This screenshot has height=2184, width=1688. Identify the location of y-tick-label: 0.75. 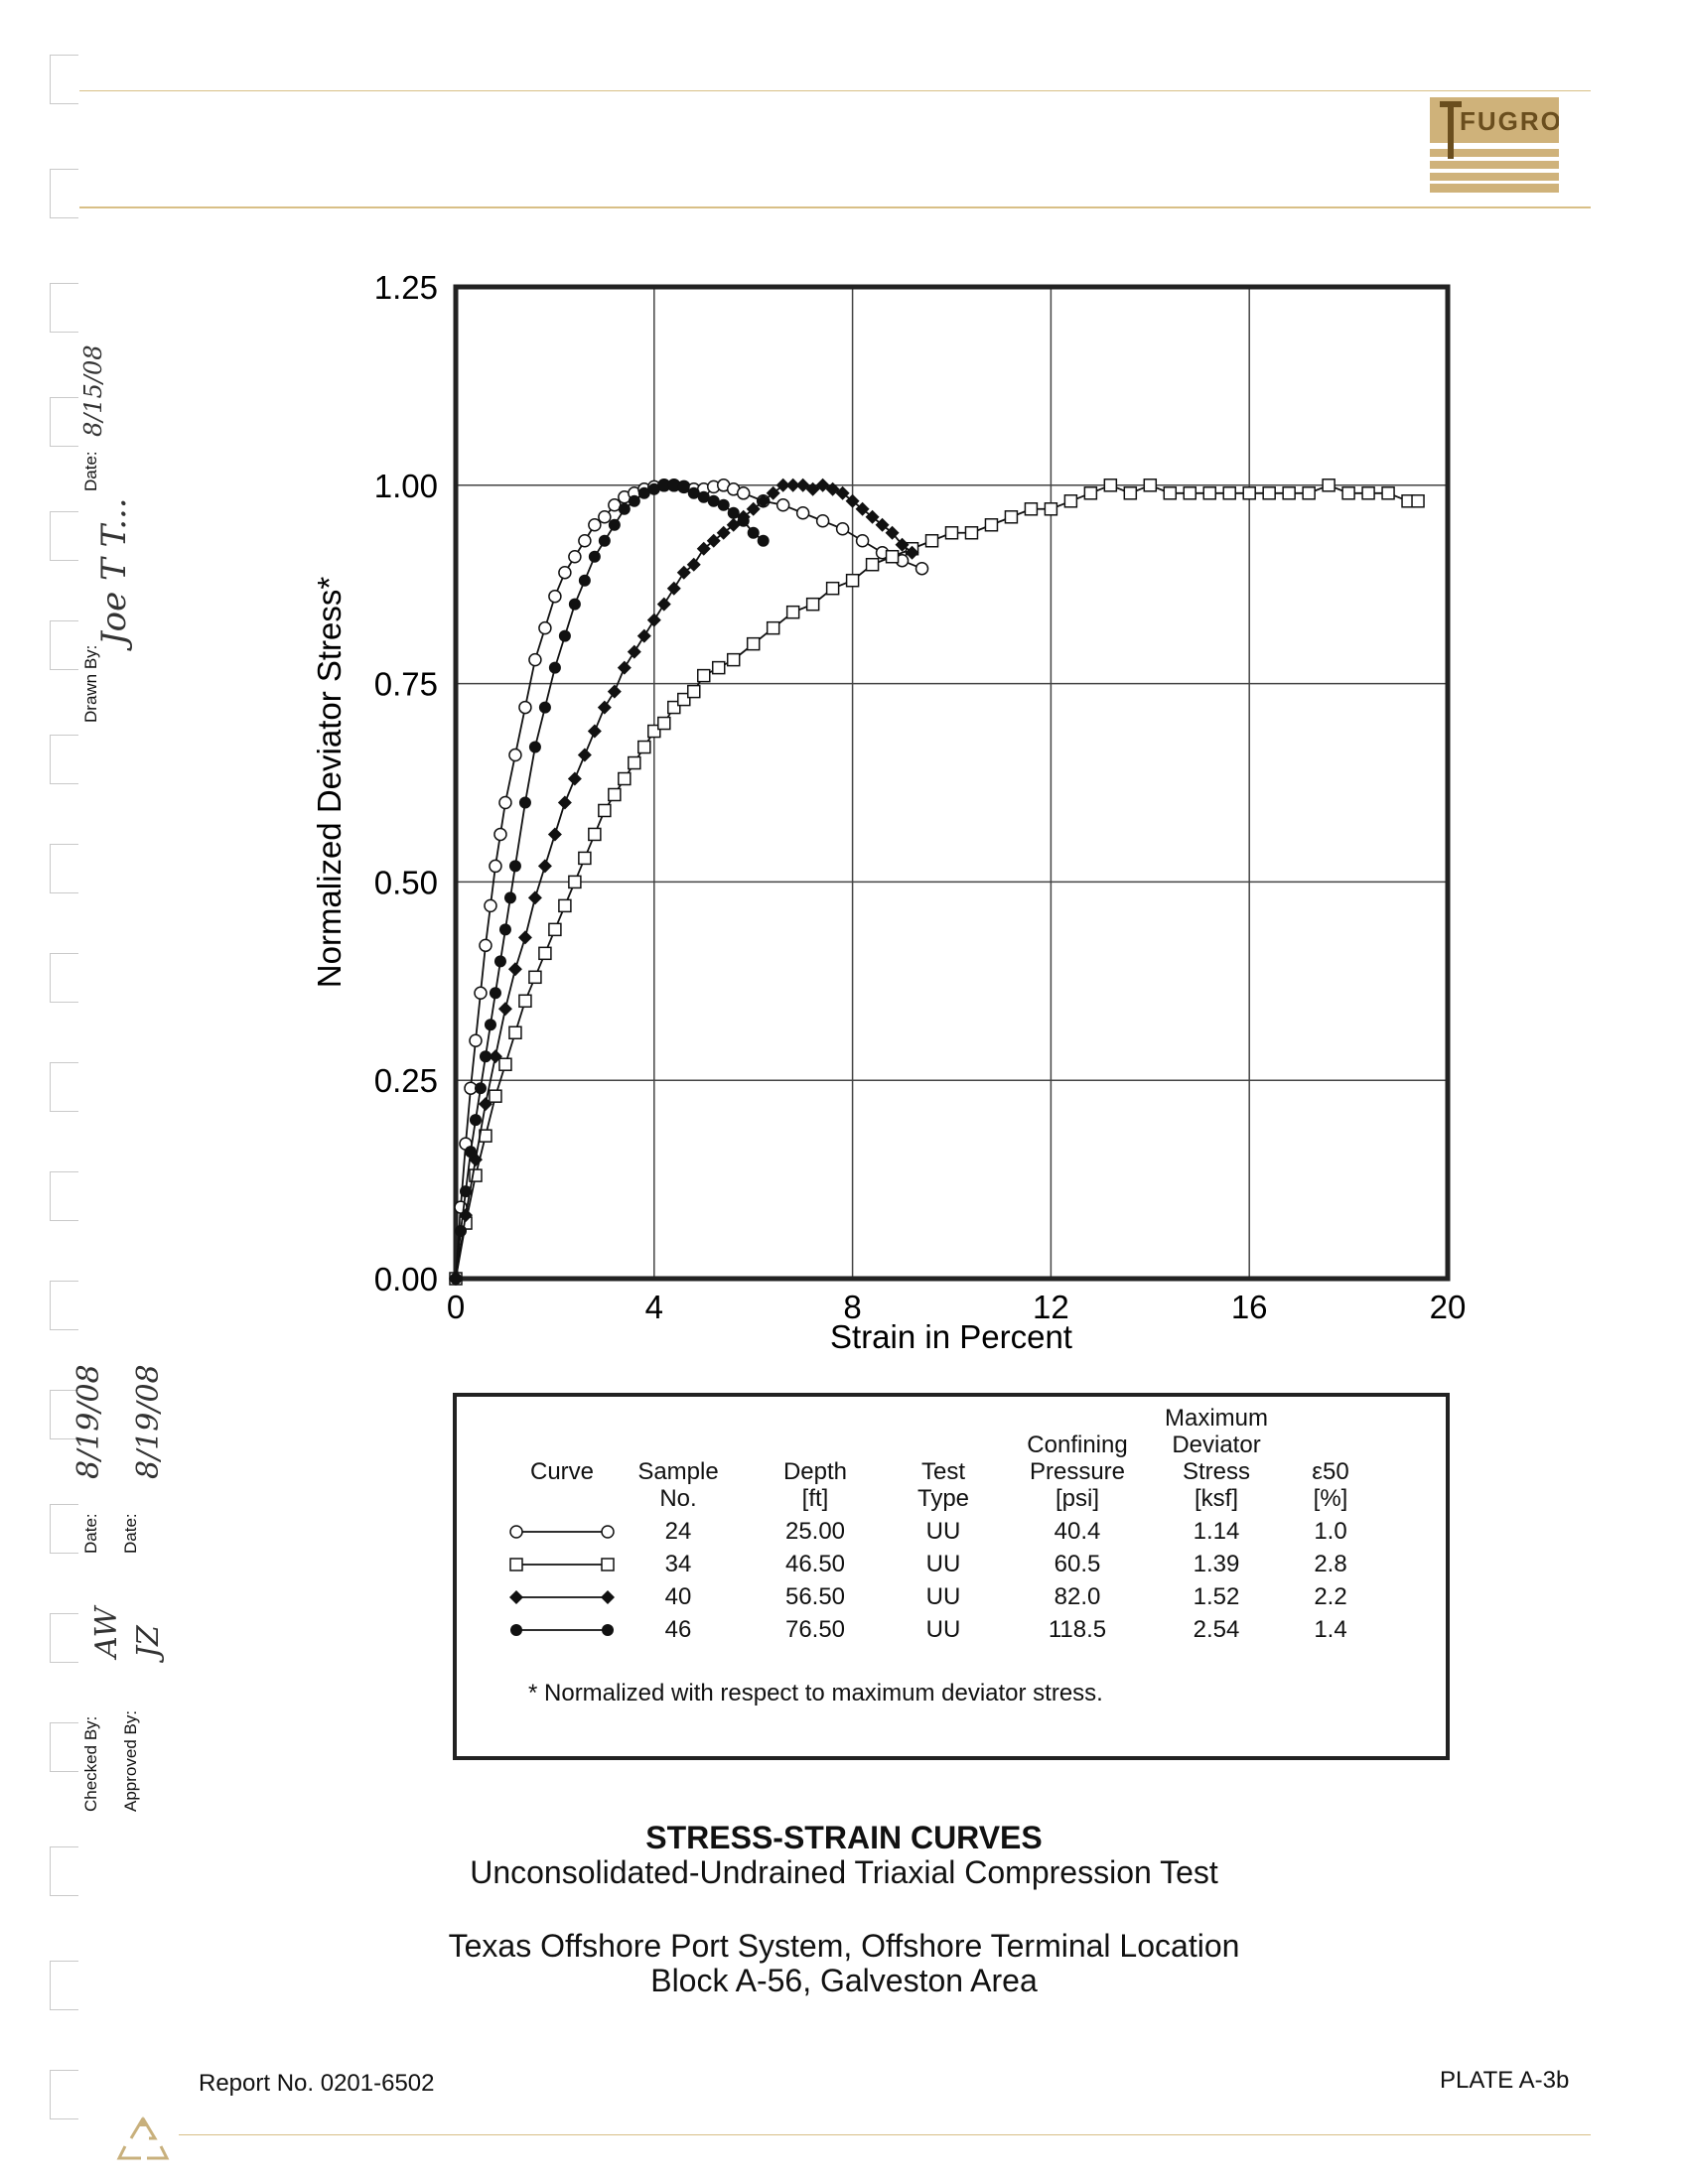
(406, 684).